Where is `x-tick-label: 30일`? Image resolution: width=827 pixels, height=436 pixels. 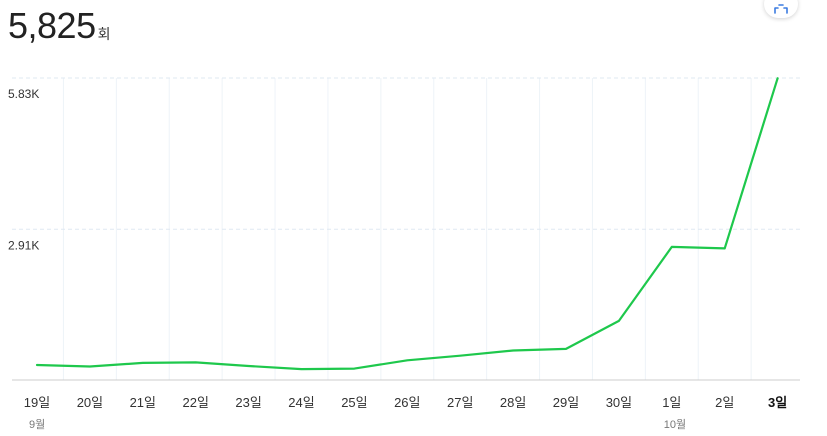 x-tick-label: 30일 is located at coordinates (619, 402).